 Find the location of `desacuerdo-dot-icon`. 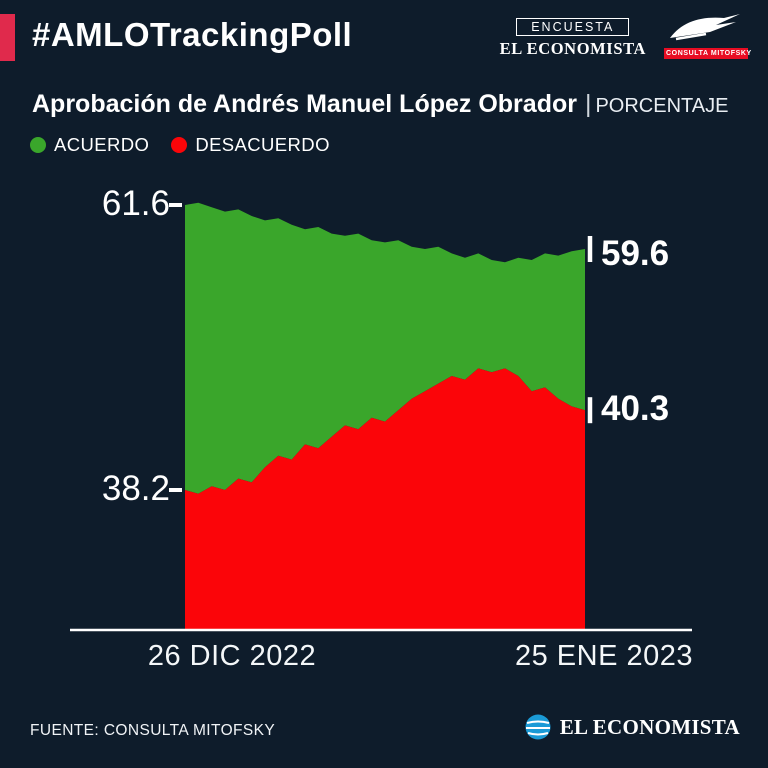

desacuerdo-dot-icon is located at coordinates (179, 145).